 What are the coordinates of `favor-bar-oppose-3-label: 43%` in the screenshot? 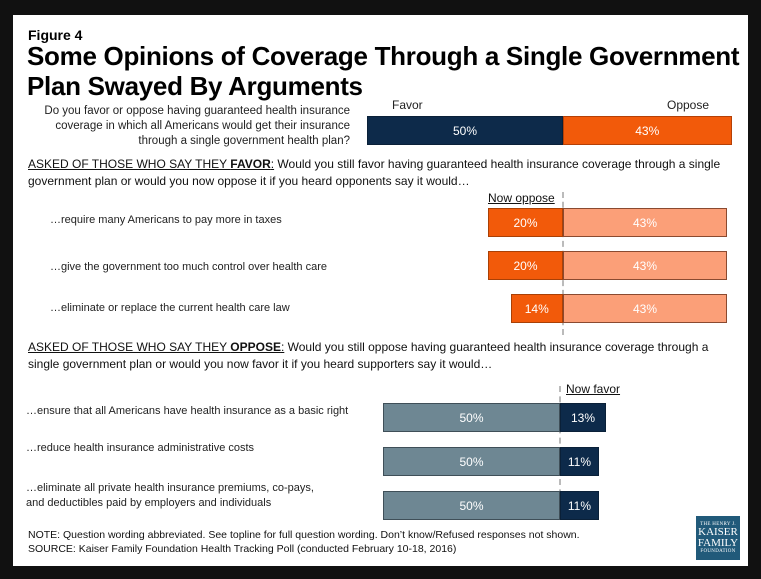 It's located at (645, 308).